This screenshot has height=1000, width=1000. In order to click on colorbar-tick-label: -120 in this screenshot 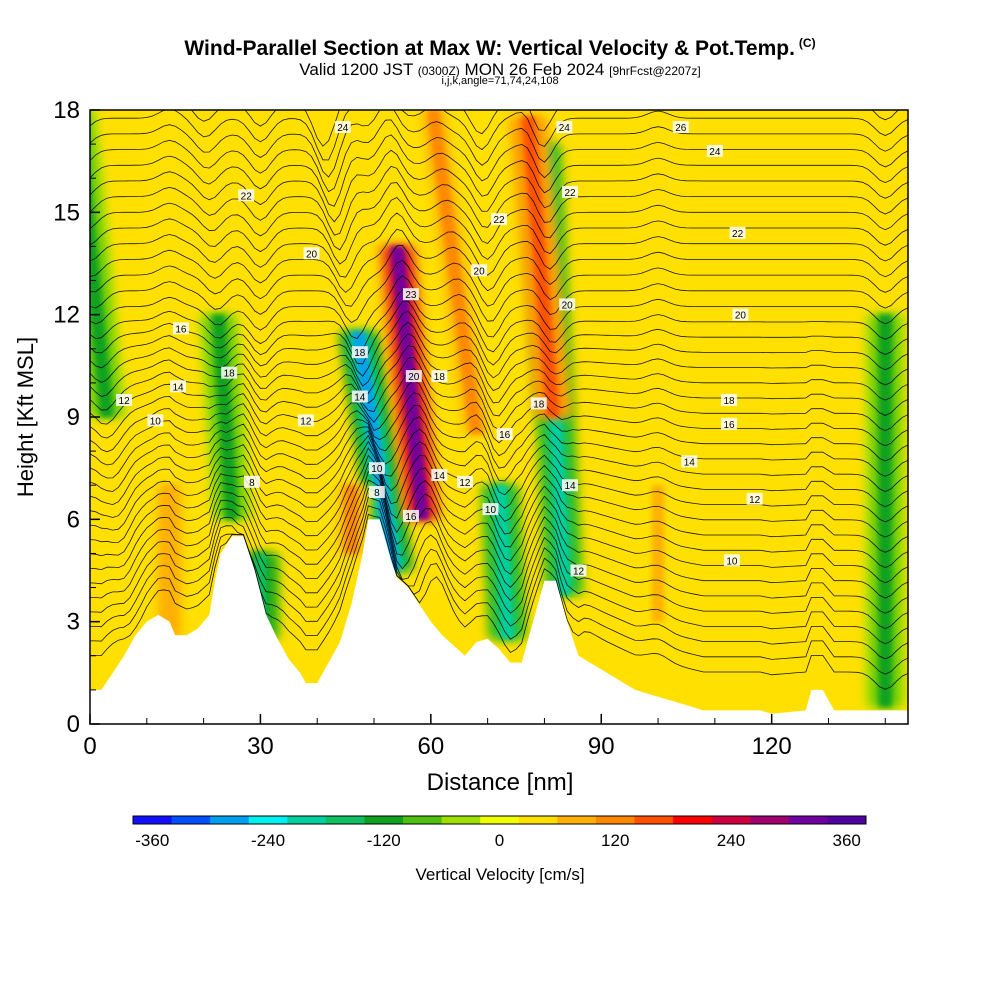, I will do `click(384, 840)`.